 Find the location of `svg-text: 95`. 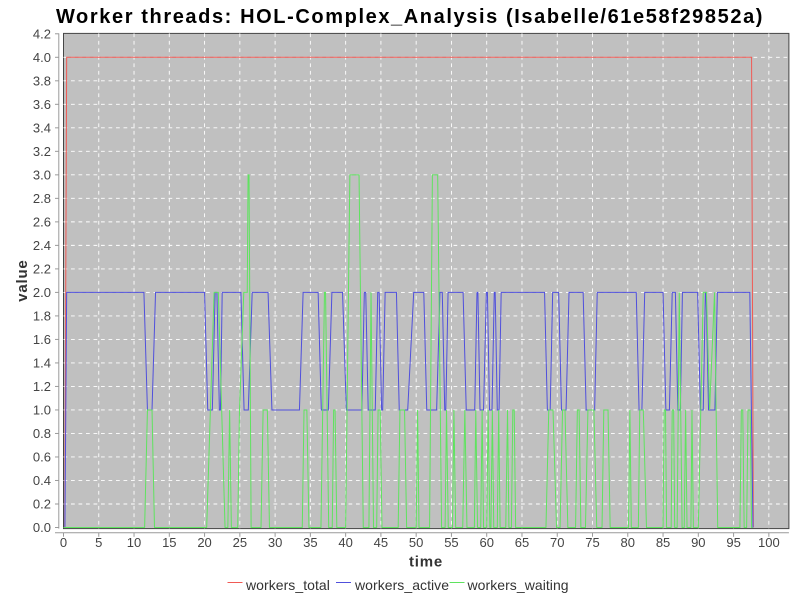

svg-text: 95 is located at coordinates (733, 542).